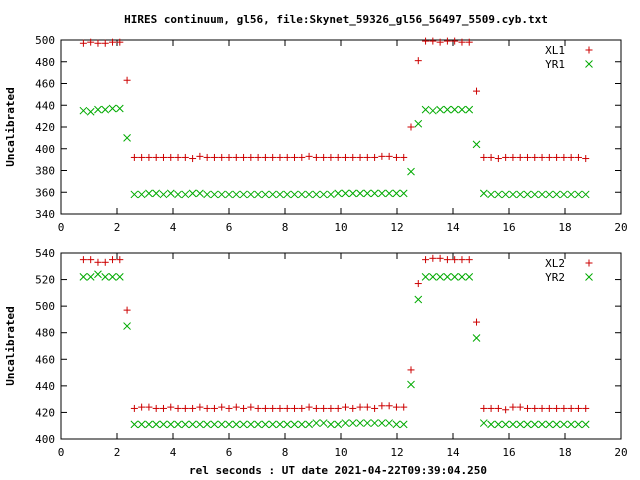 This screenshot has height=480, width=640. Describe the element at coordinates (45, 439) in the screenshot. I see `bottom-y-tick-label: 400` at that location.